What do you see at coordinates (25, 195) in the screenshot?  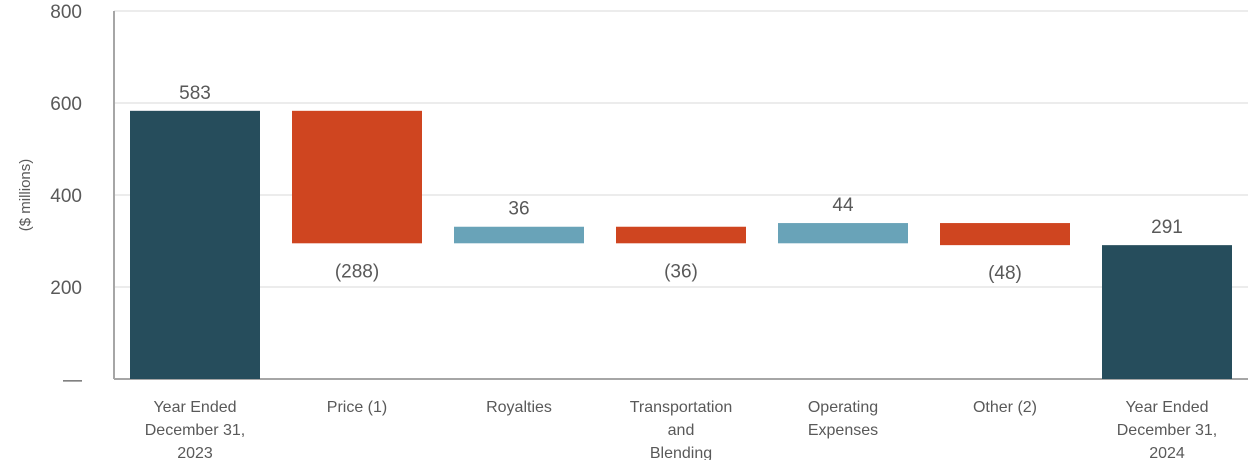 I see `y-axis-label: ($ millions)` at bounding box center [25, 195].